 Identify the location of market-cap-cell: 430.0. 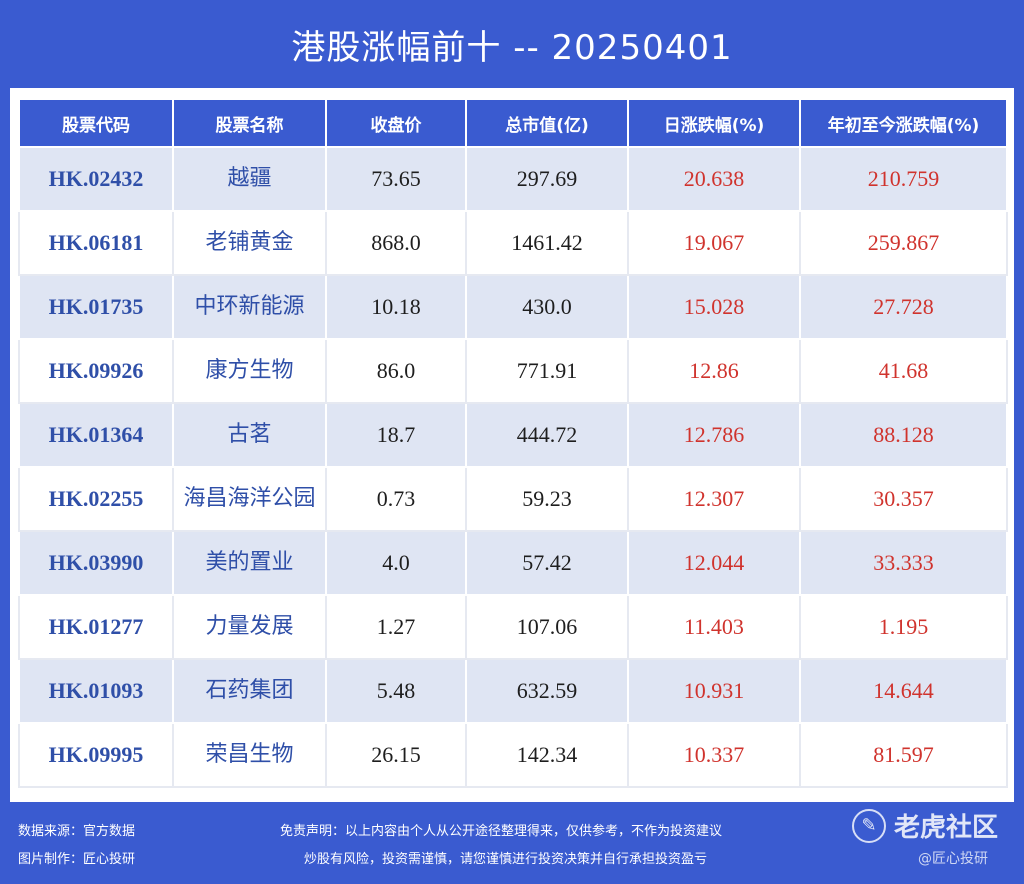
(547, 307).